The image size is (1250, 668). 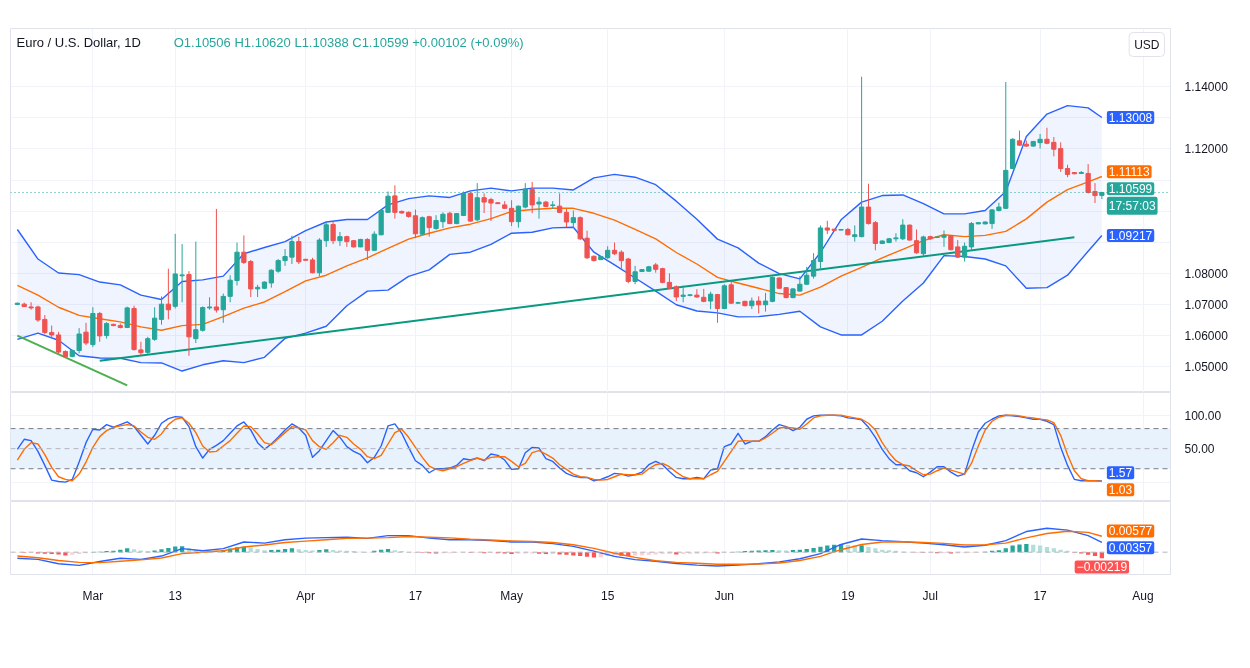 What do you see at coordinates (1203, 415) in the screenshot?
I see `y-tick-label: 100.00` at bounding box center [1203, 415].